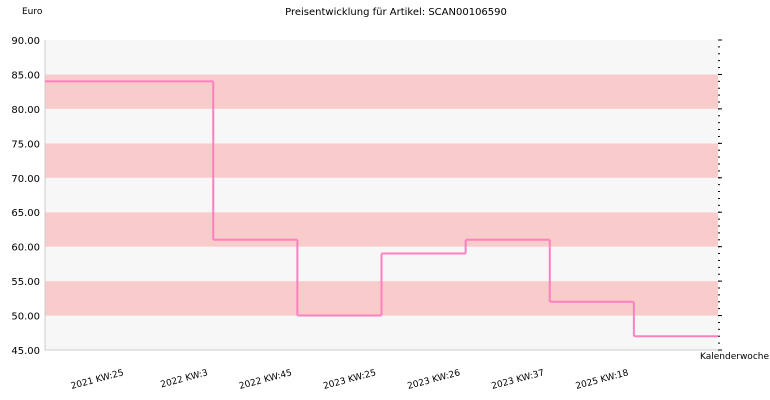 This screenshot has height=400, width=770. Describe the element at coordinates (25, 144) in the screenshot. I see `y-tick-label: 75.00` at that location.